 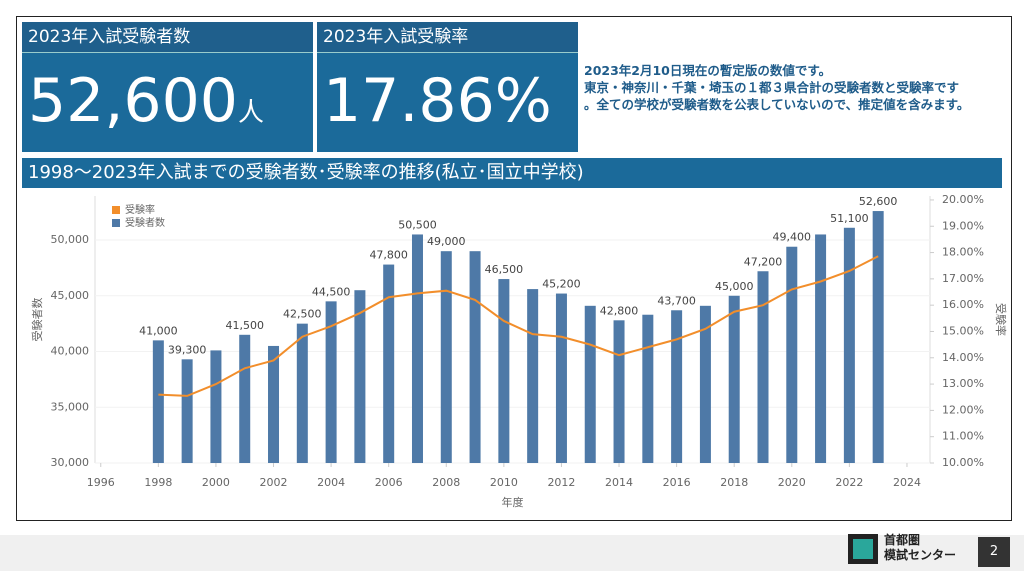 I want to click on x-tick-label: 2020, so click(x=792, y=482).